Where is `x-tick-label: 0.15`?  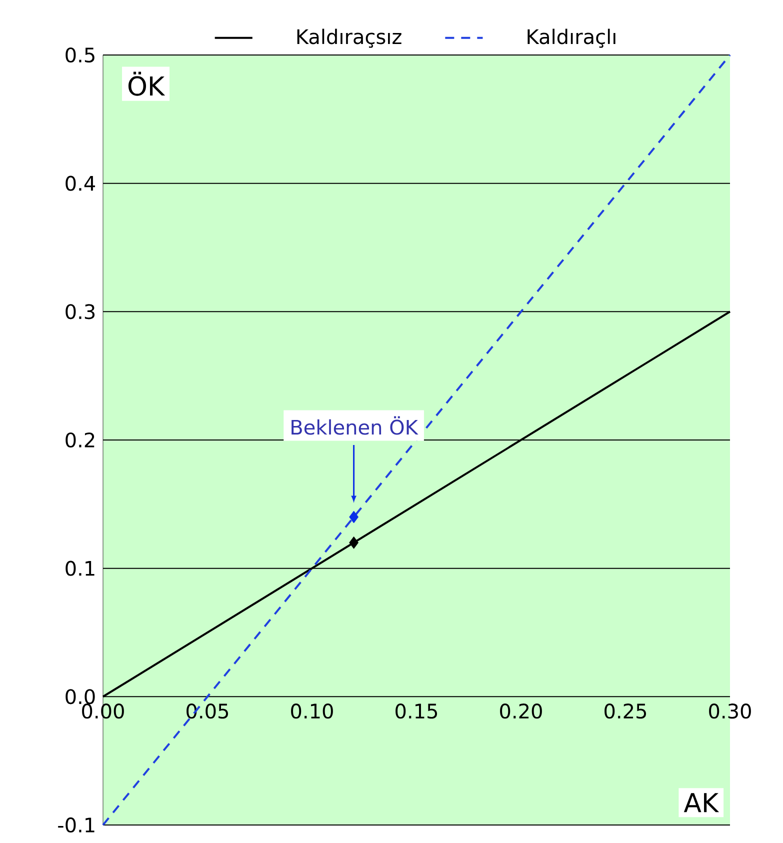
x-tick-label: 0.15 is located at coordinates (417, 711).